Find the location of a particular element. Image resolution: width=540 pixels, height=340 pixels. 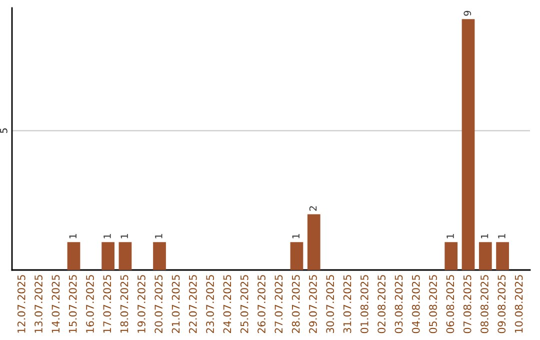

x-tick-label: 23.07.2025 is located at coordinates (210, 304).